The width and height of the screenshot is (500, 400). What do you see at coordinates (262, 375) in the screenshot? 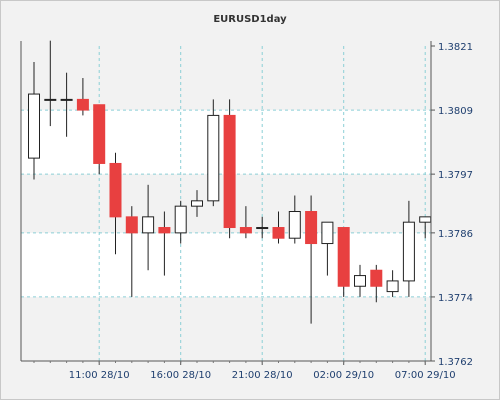
I see `x-tick-label: 21:00 28/10` at bounding box center [262, 375].